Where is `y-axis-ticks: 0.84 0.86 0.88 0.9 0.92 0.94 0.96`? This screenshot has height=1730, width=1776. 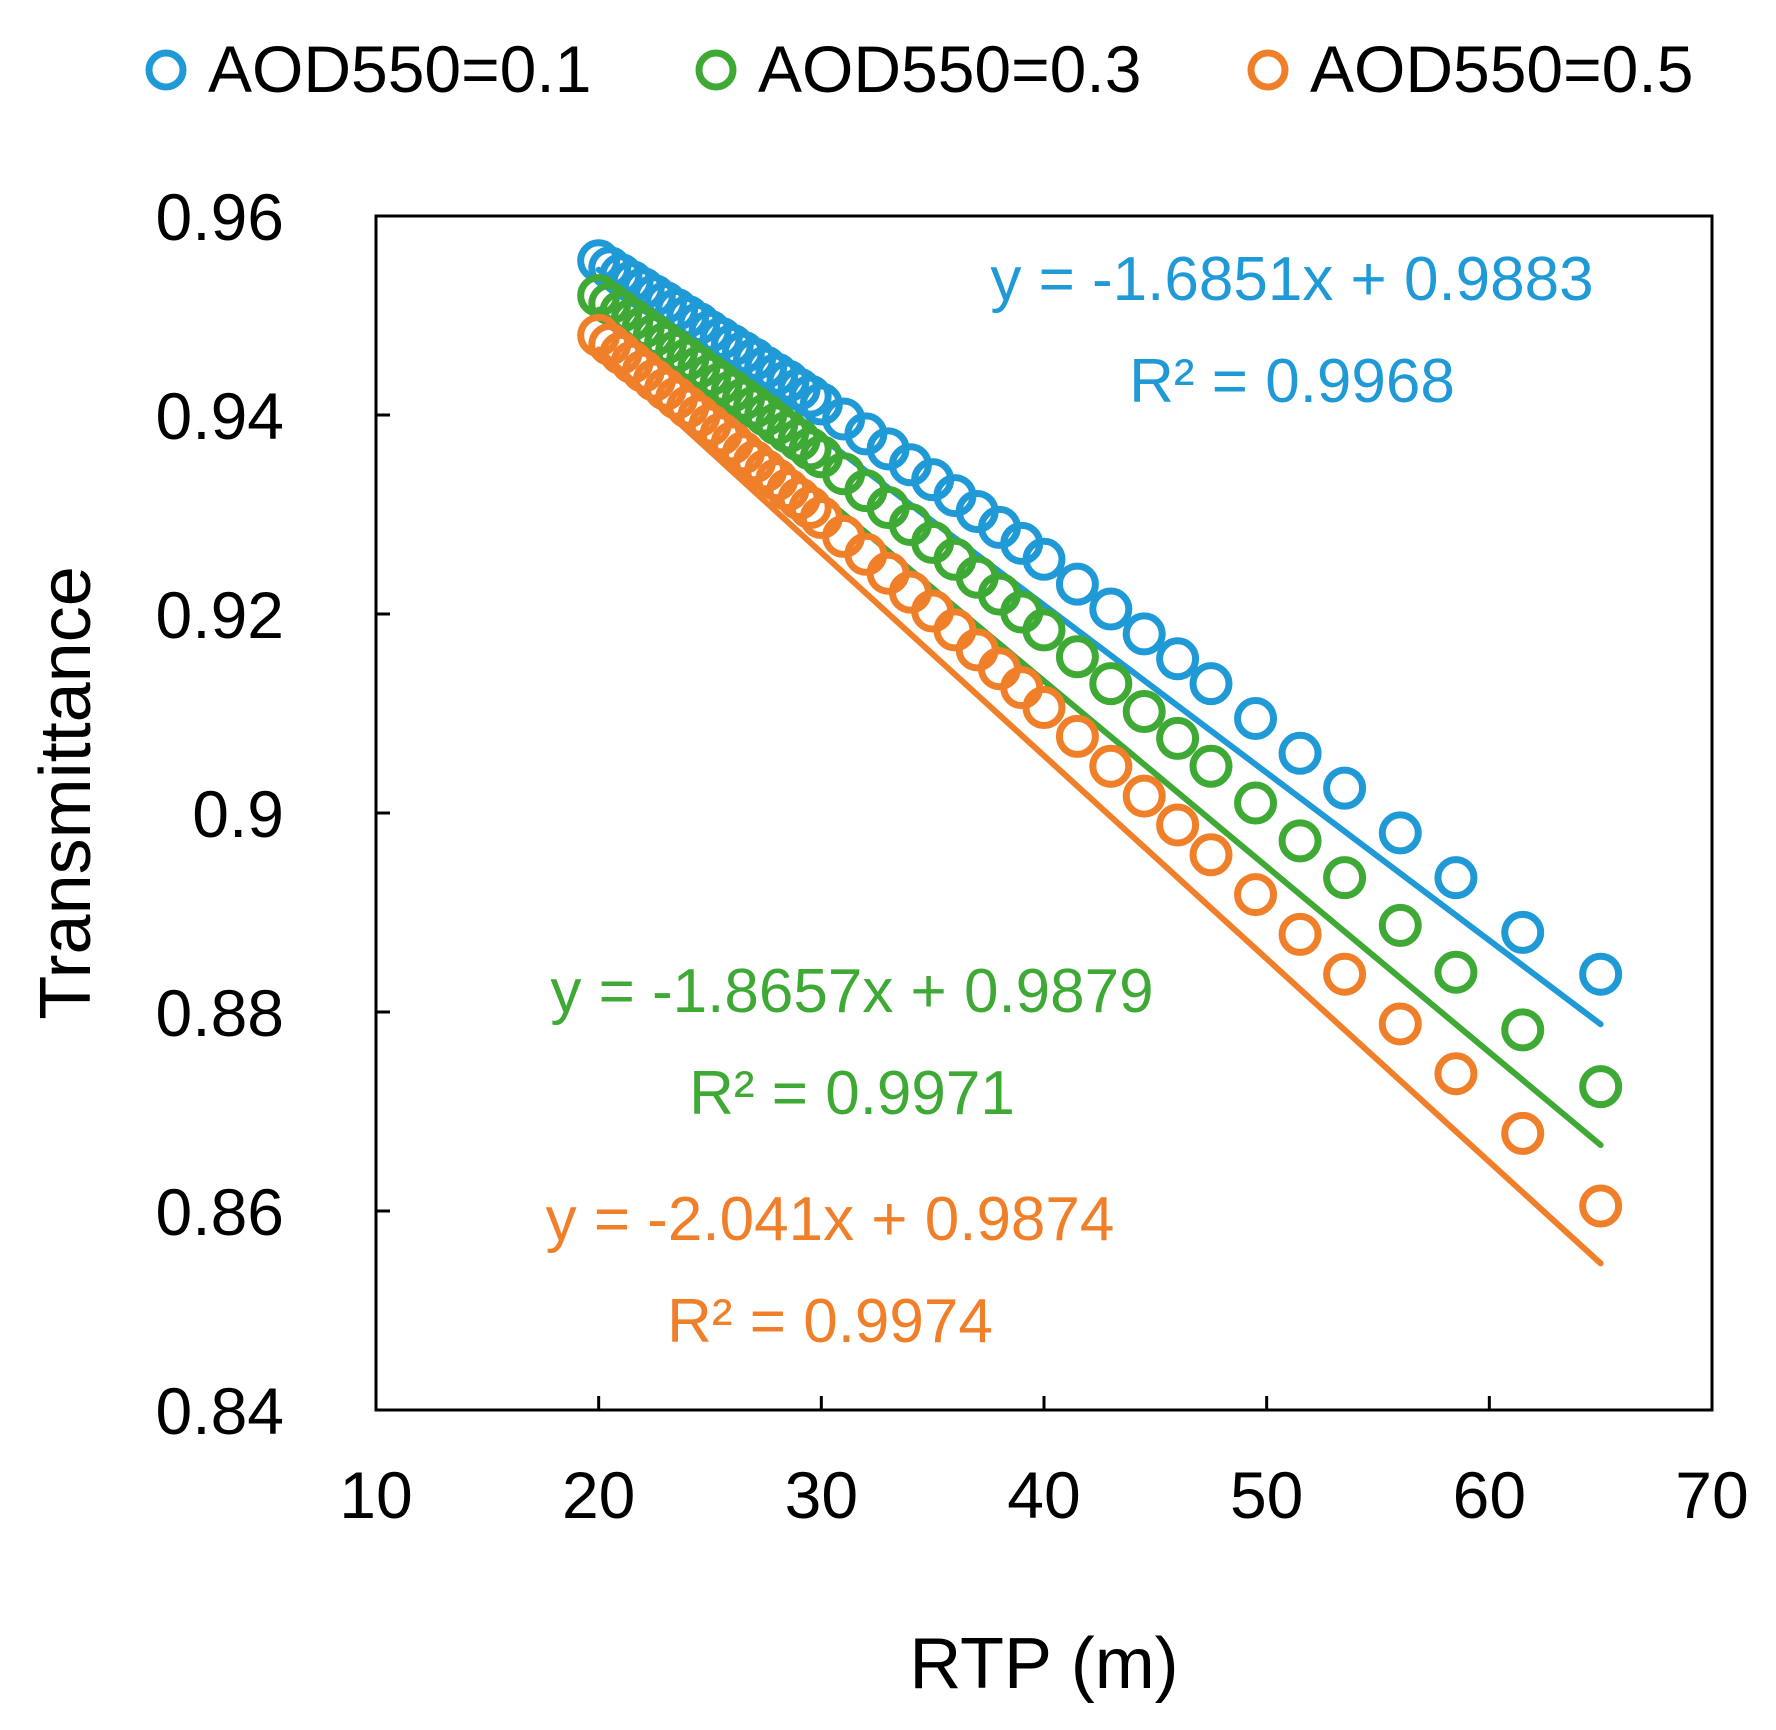
y-axis-ticks: 0.84 0.86 0.88 0.9 0.92 0.94 0.96 is located at coordinates (273, 814).